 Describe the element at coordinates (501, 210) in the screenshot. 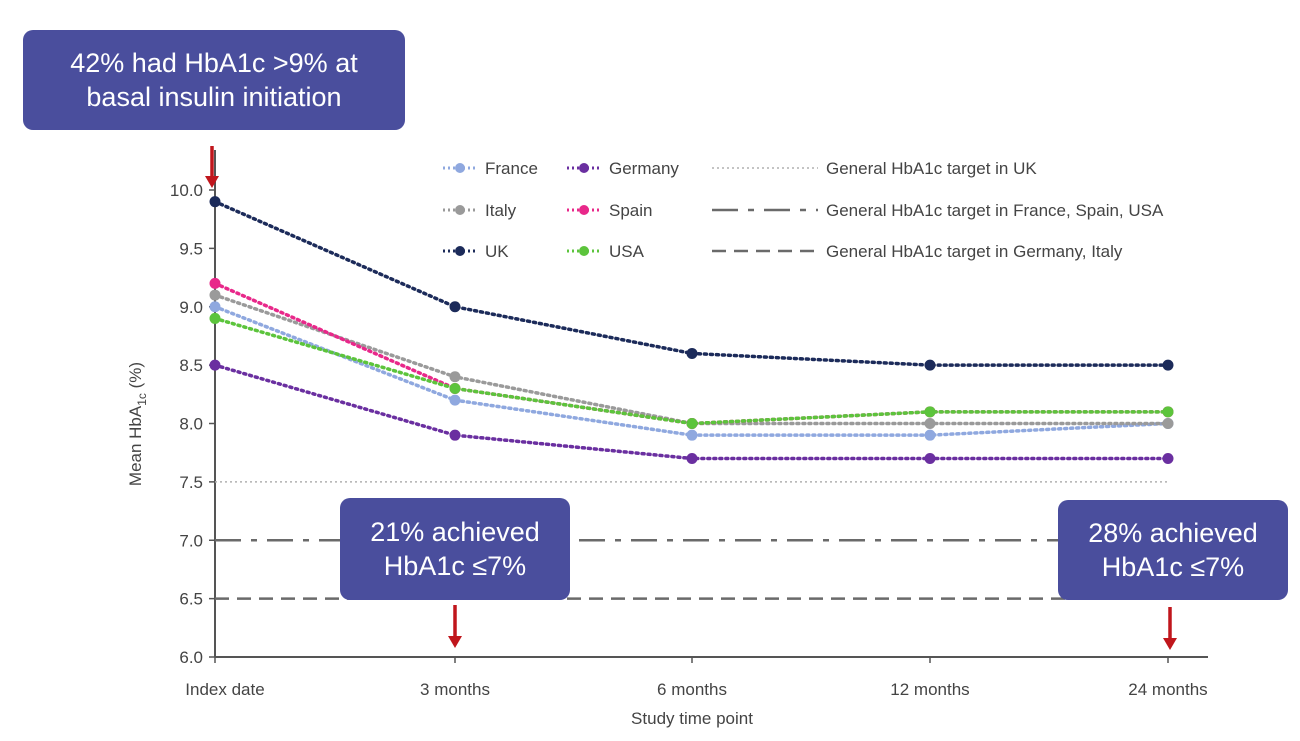

I see `legend-label: Italy` at that location.